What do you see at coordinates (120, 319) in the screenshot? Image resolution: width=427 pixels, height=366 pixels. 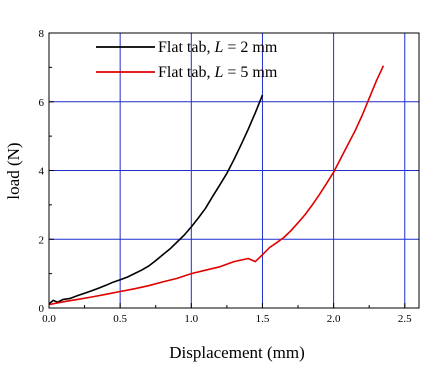 I see `x-tick-label: 0.5` at bounding box center [120, 319].